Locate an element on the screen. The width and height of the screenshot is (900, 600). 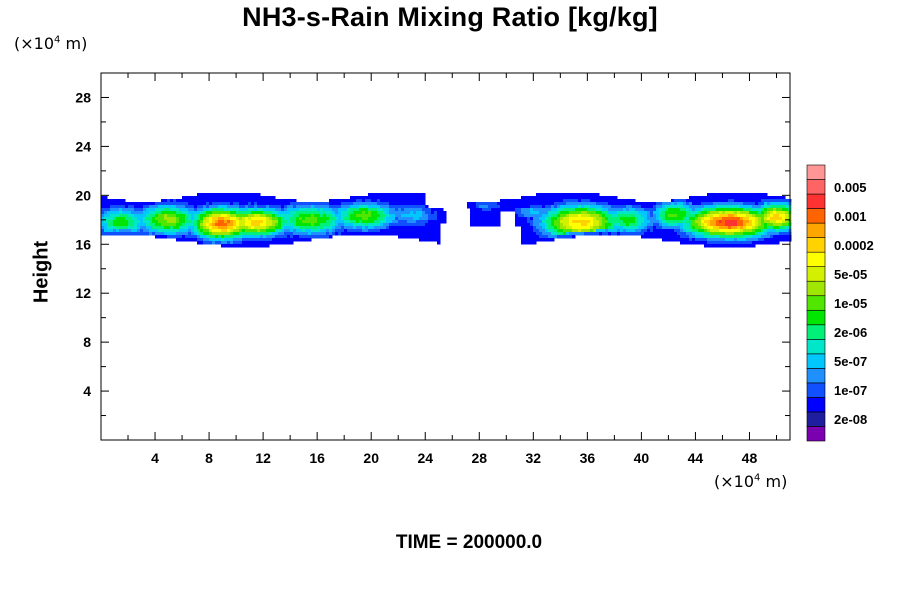
colorbar-swatch is located at coordinates (816, 390).